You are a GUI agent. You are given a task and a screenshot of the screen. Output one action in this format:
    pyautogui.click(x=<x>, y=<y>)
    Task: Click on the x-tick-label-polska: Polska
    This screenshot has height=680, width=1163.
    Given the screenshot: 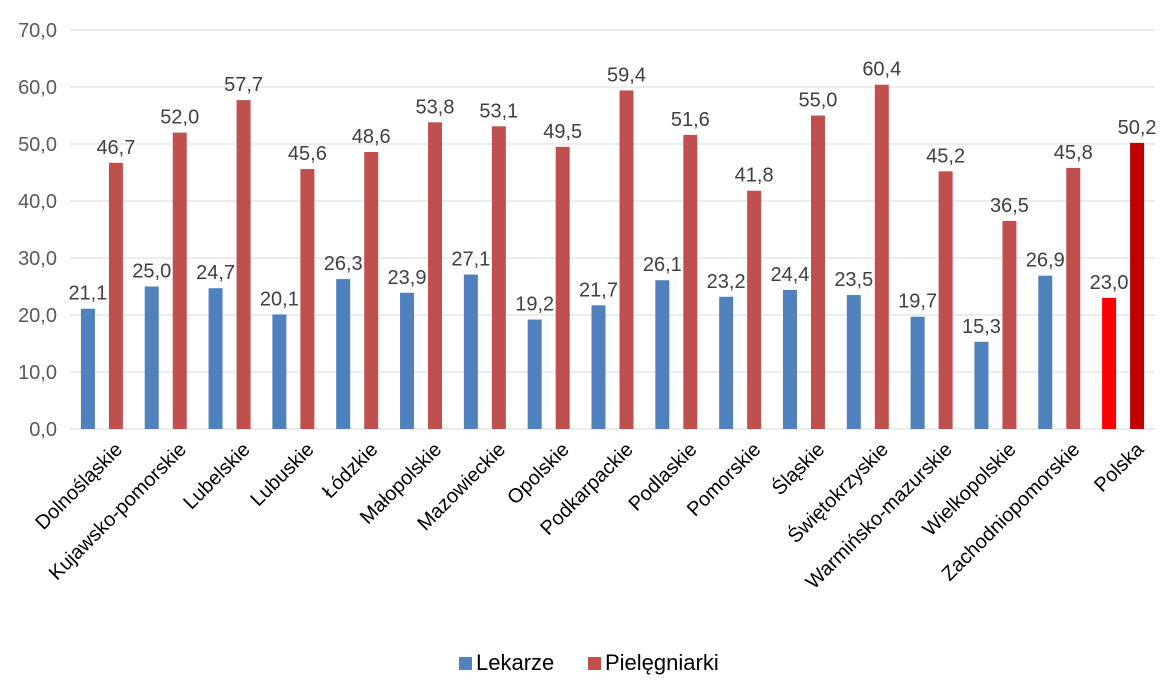 What is the action you would take?
    pyautogui.click(x=1119, y=467)
    